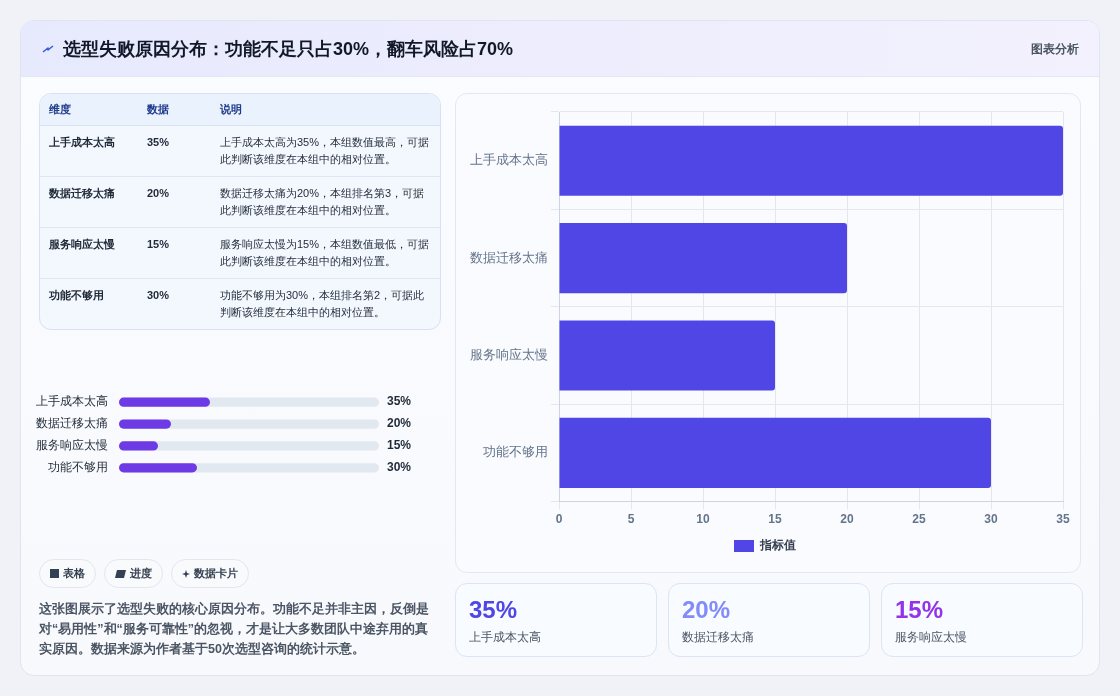 Image resolution: width=1120 pixels, height=696 pixels. What do you see at coordinates (234, 629) in the screenshot?
I see `text: 这张图展示了选型失败的核心原因分布。功能不足并非主因，反倒是对“易用性”和“服务可靠性”的忽视，才是让大多数团队中途弃用的真实原因。数据来源为作者基于50次选型咨询的统计示意。` at bounding box center [234, 629].